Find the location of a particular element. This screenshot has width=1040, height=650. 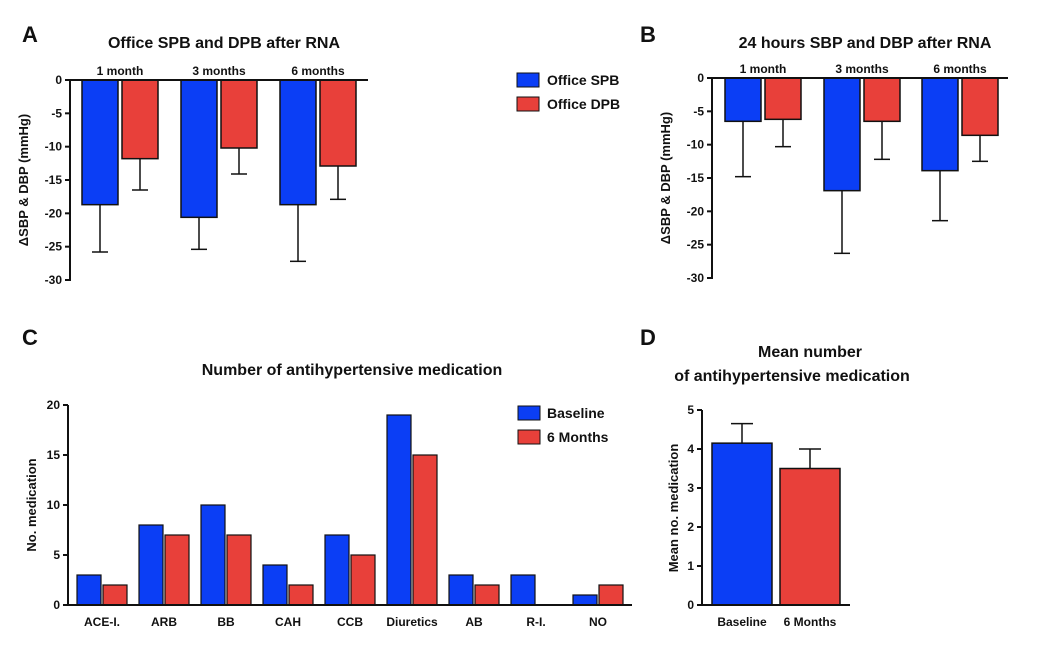

legend-label: Office DPB is located at coordinates (583, 104).